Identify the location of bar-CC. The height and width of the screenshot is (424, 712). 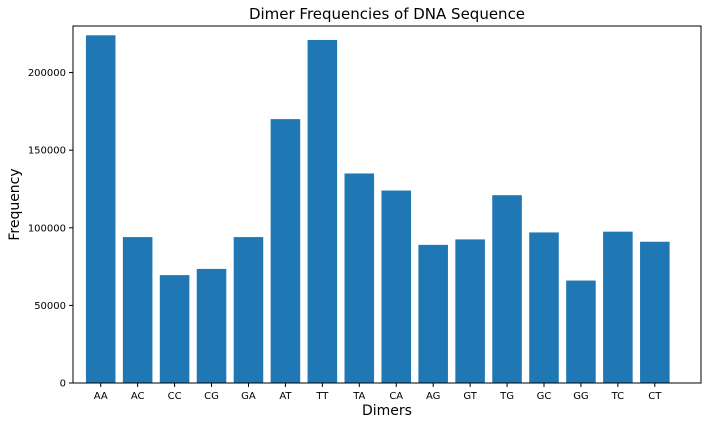
(174, 329).